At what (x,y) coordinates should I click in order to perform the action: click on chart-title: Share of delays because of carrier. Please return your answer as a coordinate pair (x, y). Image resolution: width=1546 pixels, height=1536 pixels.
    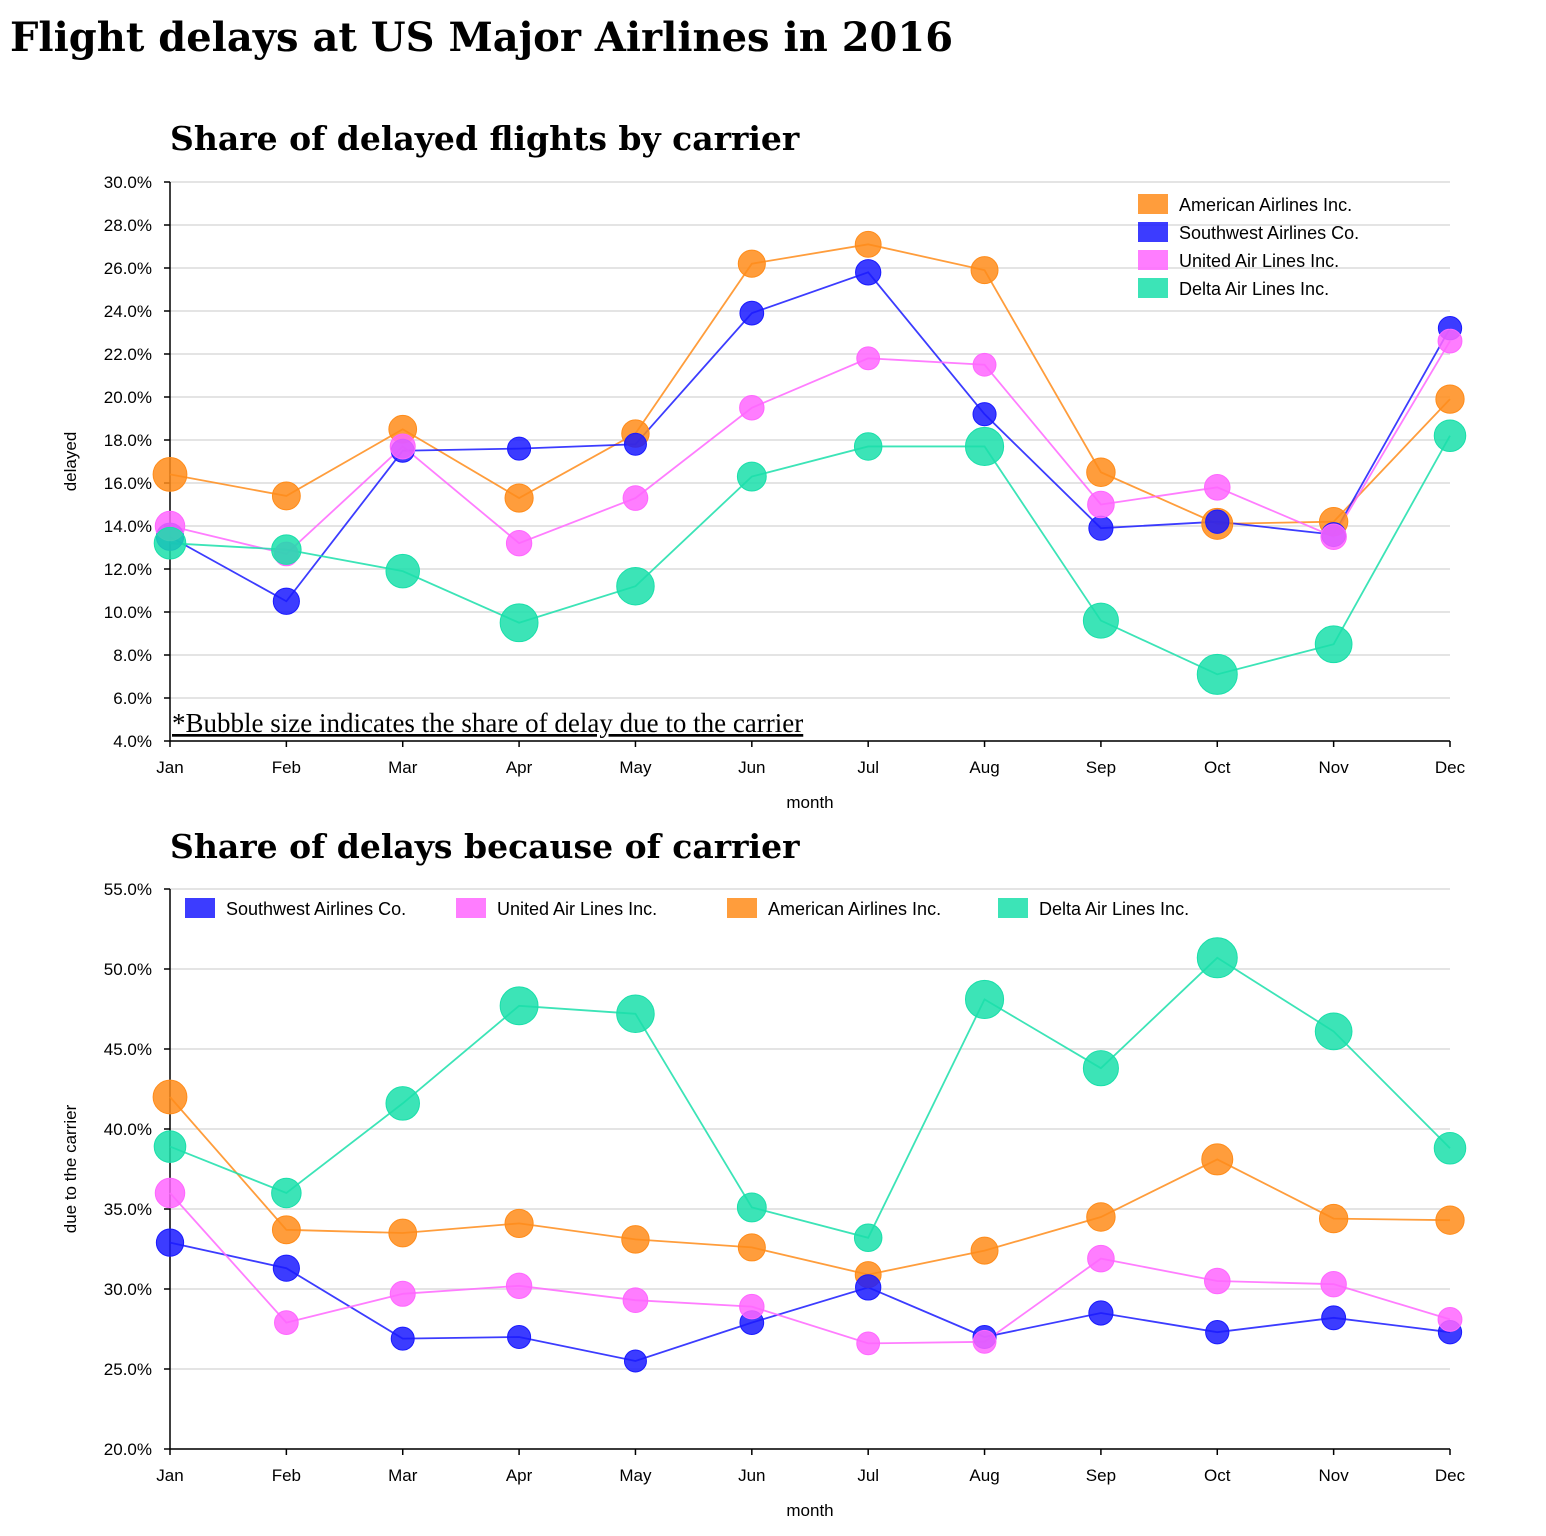
    Looking at the image, I should click on (485, 846).